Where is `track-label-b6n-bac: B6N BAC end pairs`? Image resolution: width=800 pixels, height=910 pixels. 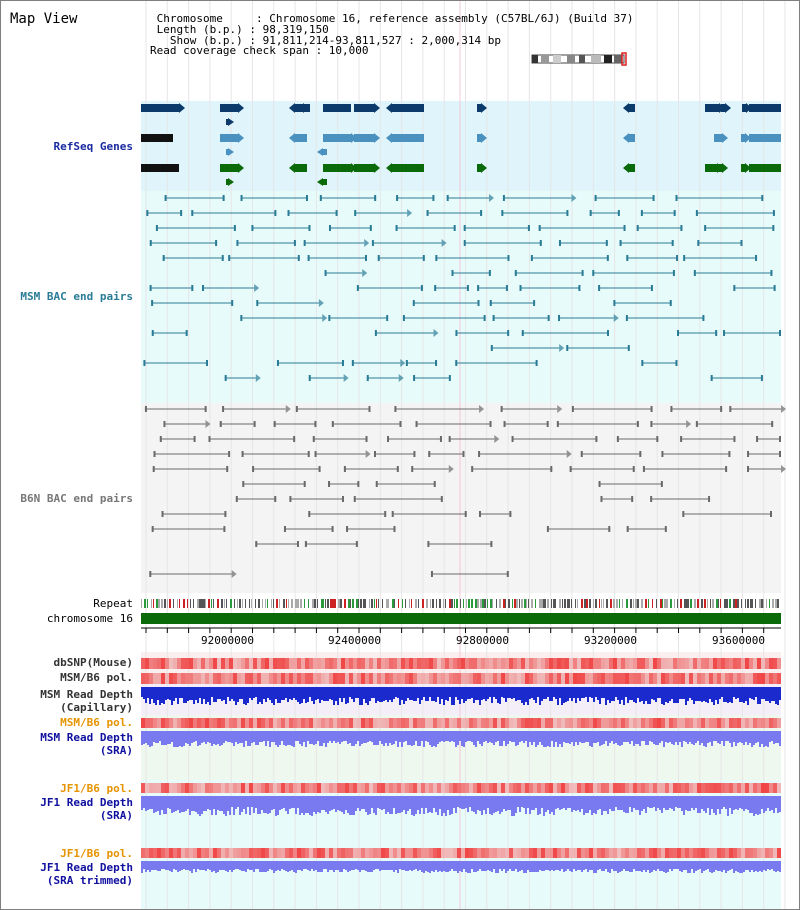
track-label-b6n-bac: B6N BAC end pairs is located at coordinates (76, 498).